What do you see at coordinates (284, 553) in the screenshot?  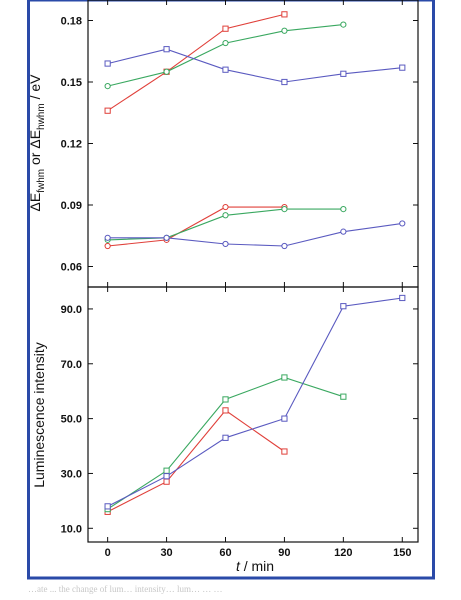 I see `x-tick-label: 90` at bounding box center [284, 553].